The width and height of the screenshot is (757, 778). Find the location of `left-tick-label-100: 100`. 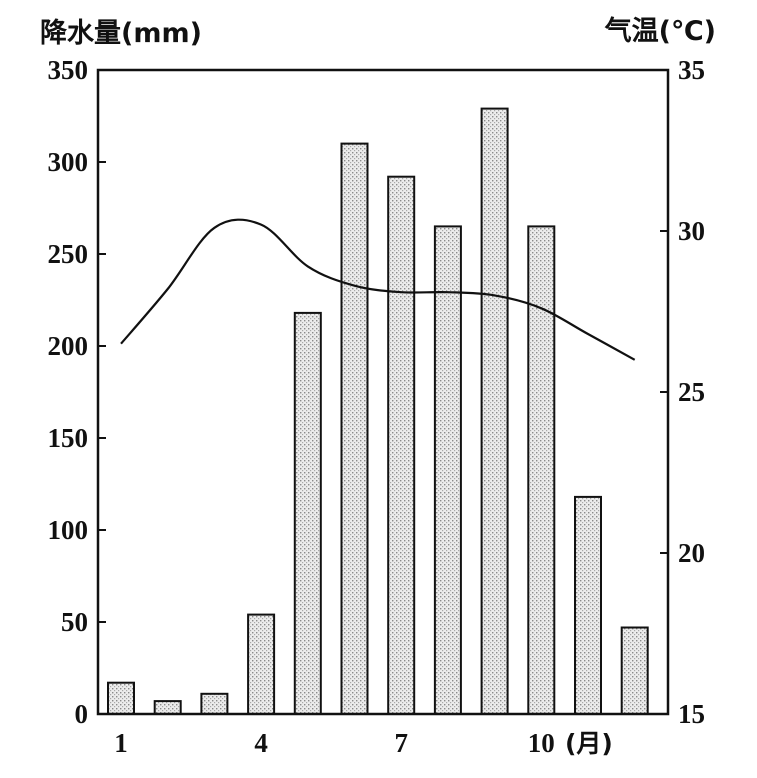

left-tick-label-100: 100 is located at coordinates (68, 530).